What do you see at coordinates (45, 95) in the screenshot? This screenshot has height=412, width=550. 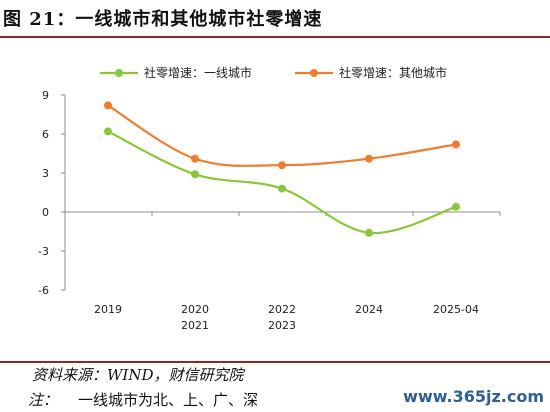 I see `y-tick-label: 9` at bounding box center [45, 95].